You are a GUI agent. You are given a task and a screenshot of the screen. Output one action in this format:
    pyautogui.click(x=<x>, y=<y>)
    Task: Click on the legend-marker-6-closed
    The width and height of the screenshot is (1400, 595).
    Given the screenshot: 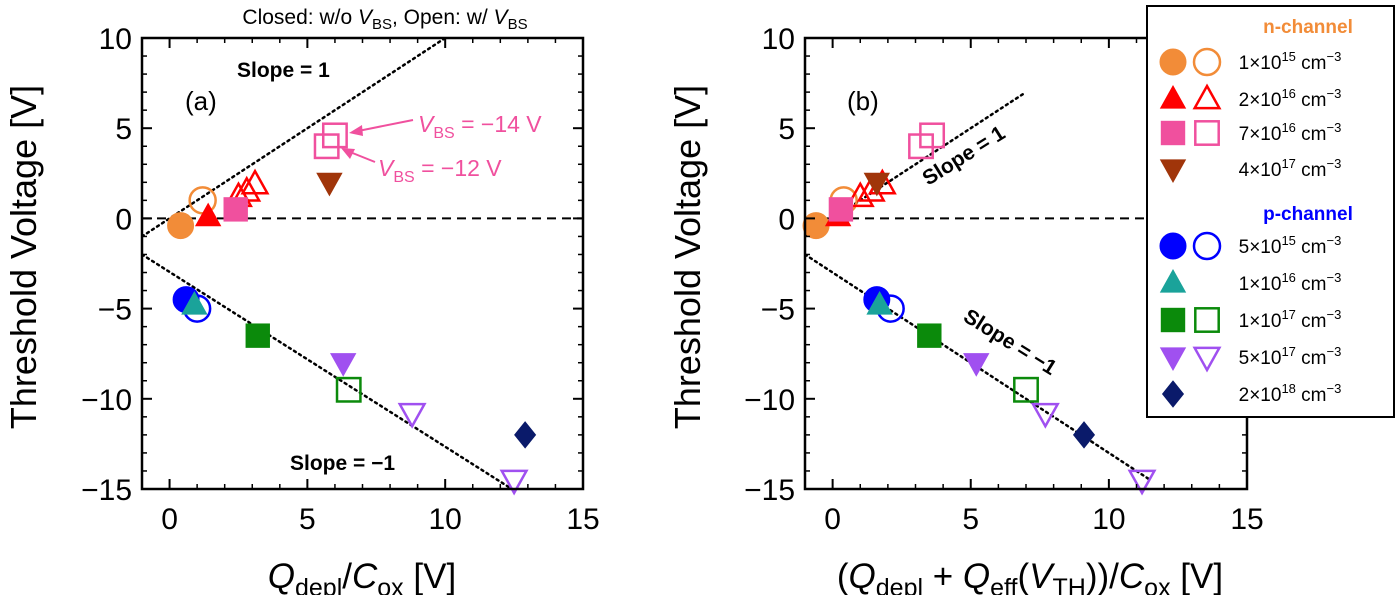 What is the action you would take?
    pyautogui.click(x=1173, y=320)
    